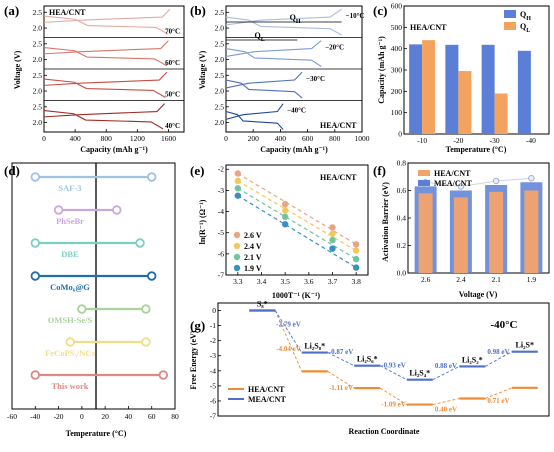 The height and width of the screenshot is (452, 554). I want to click on panel-b-discharge-curve, so click(283, 26).